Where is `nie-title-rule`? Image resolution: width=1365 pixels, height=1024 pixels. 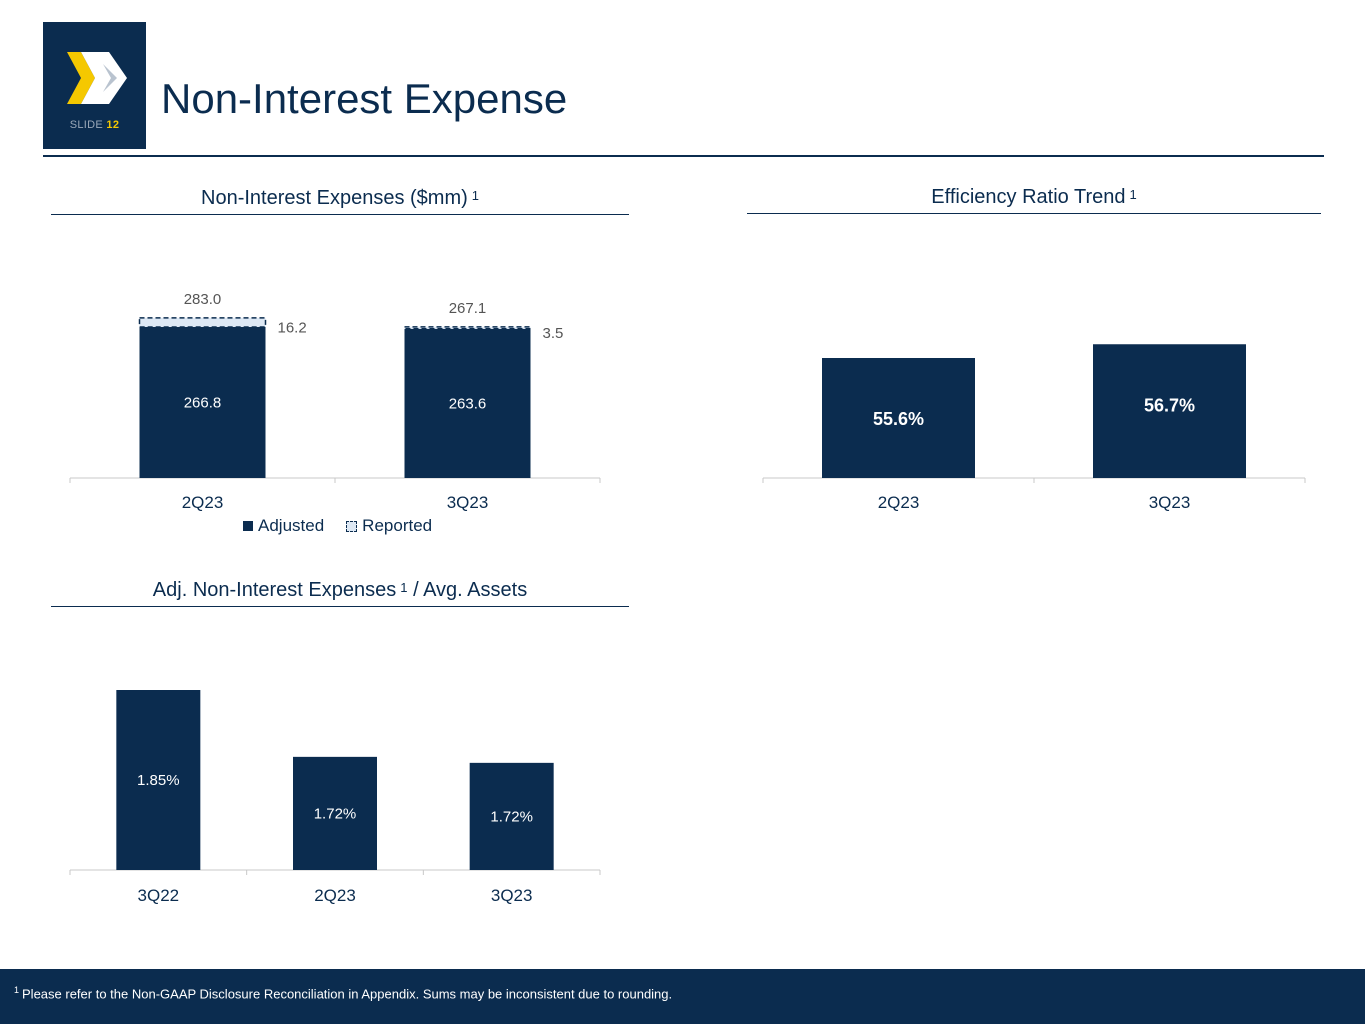 nie-title-rule is located at coordinates (340, 214).